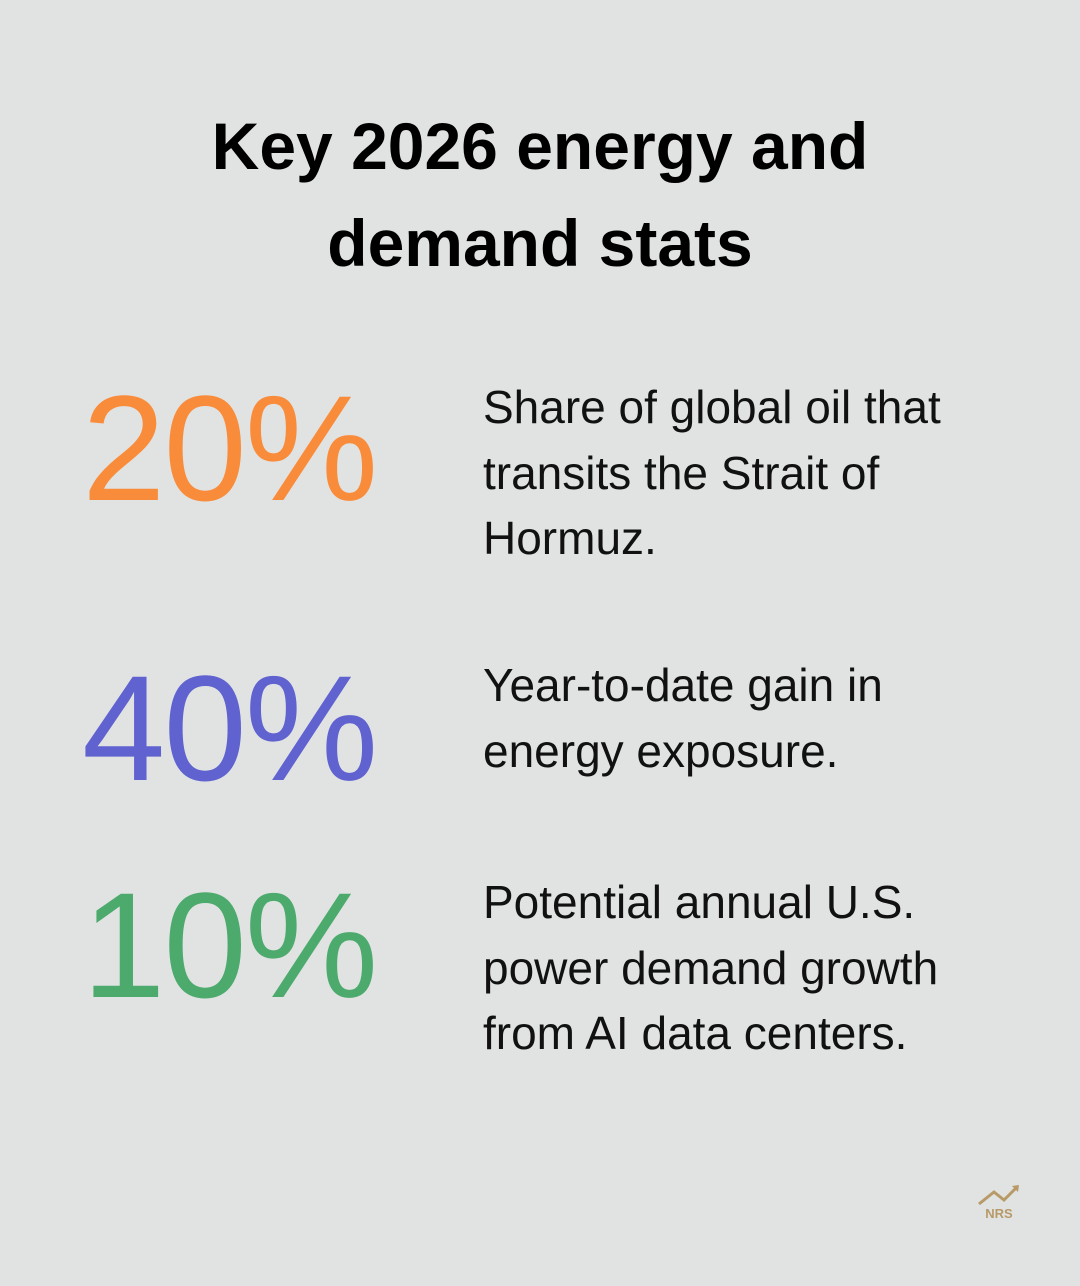  Describe the element at coordinates (230, 728) in the screenshot. I see `stat-value: 40%` at that location.